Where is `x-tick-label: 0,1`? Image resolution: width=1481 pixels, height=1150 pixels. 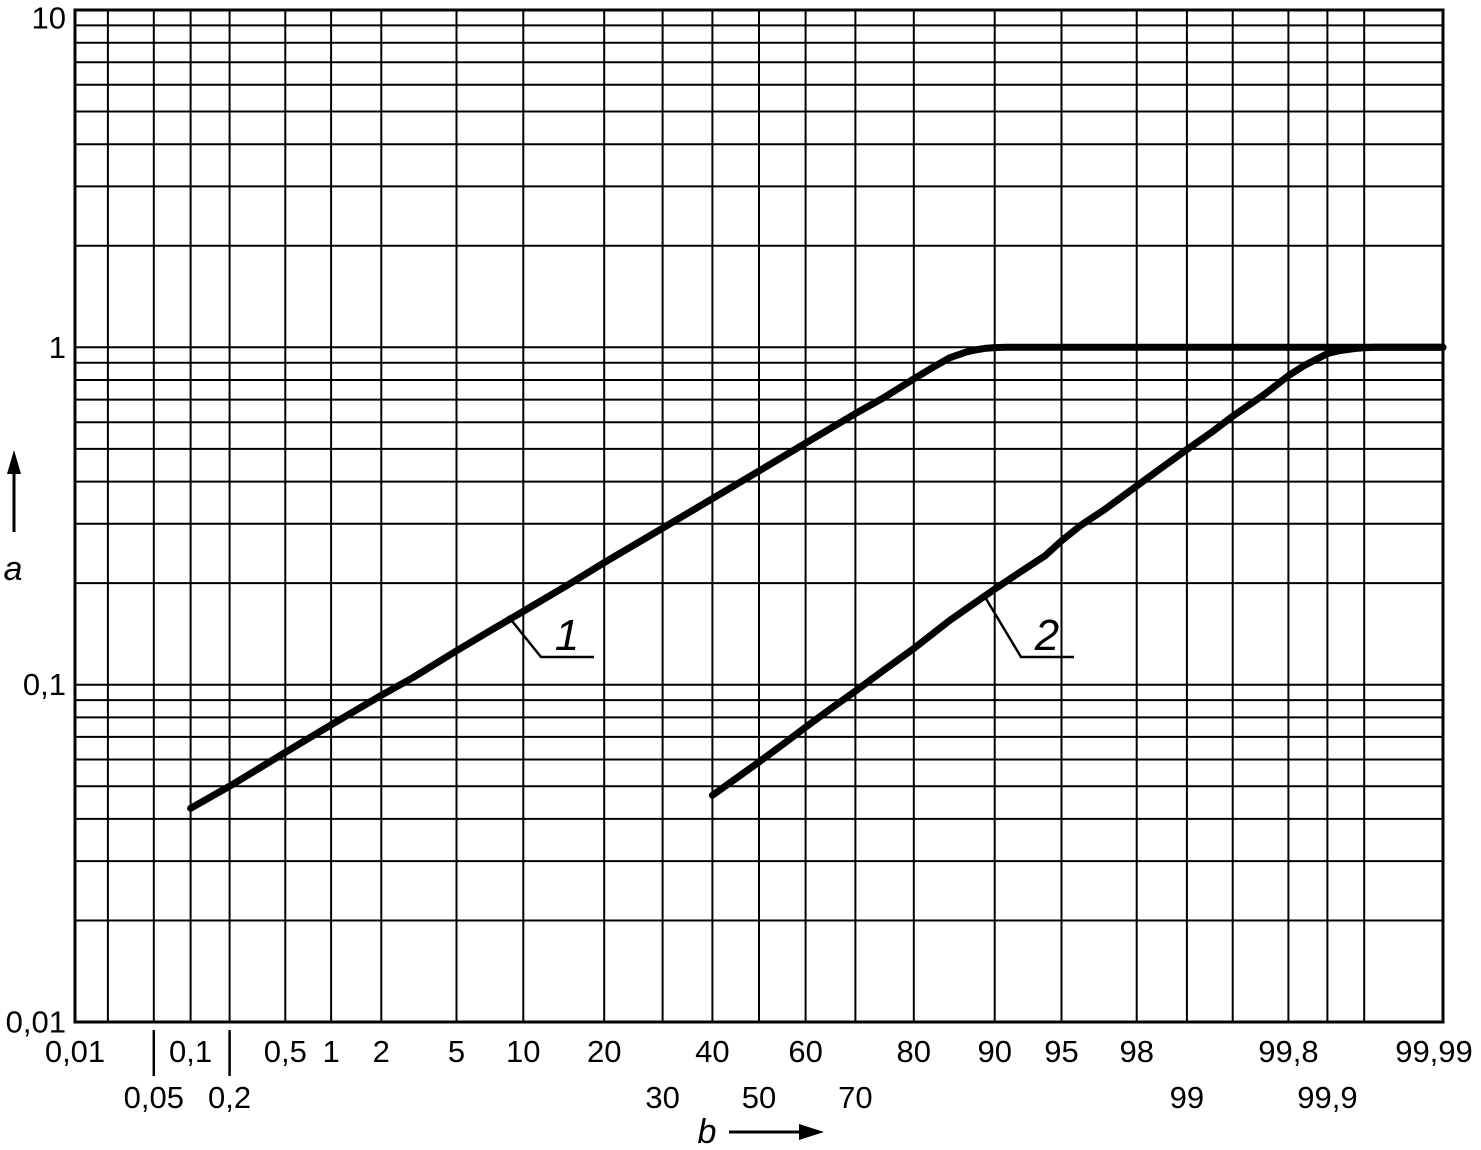
x-tick-label: 0,1 is located at coordinates (190, 1051).